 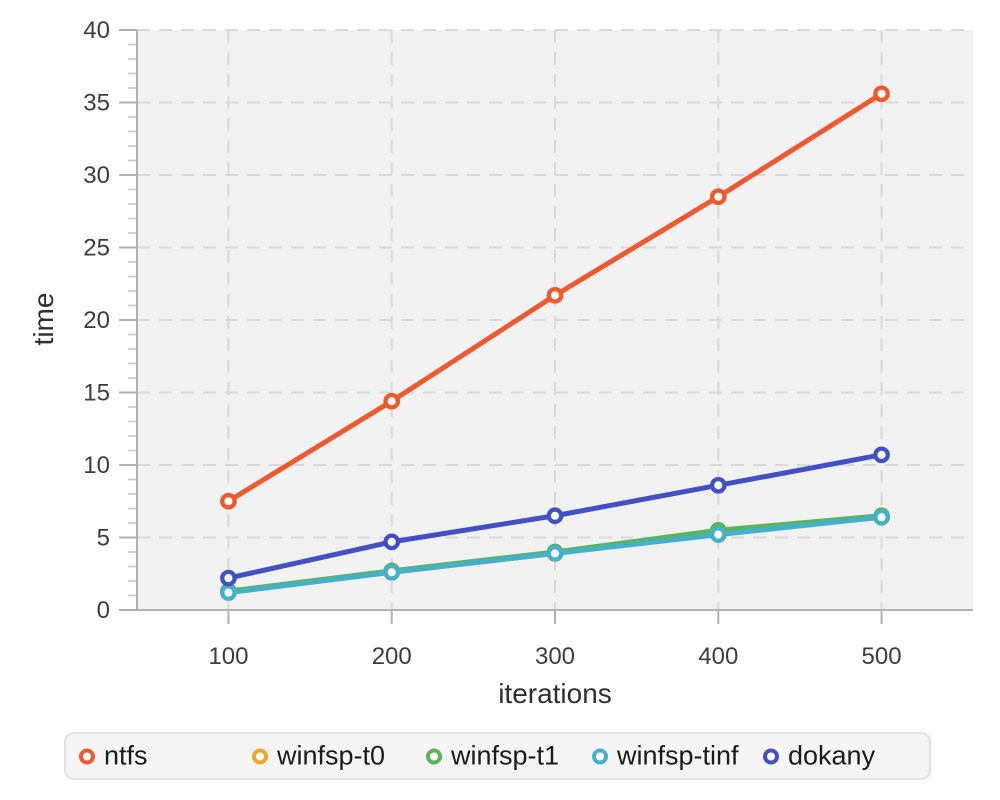 I want to click on legend: ntfs winfsp-t0 winfsp-t1 winfsp-tinf dokany, so click(x=497, y=756).